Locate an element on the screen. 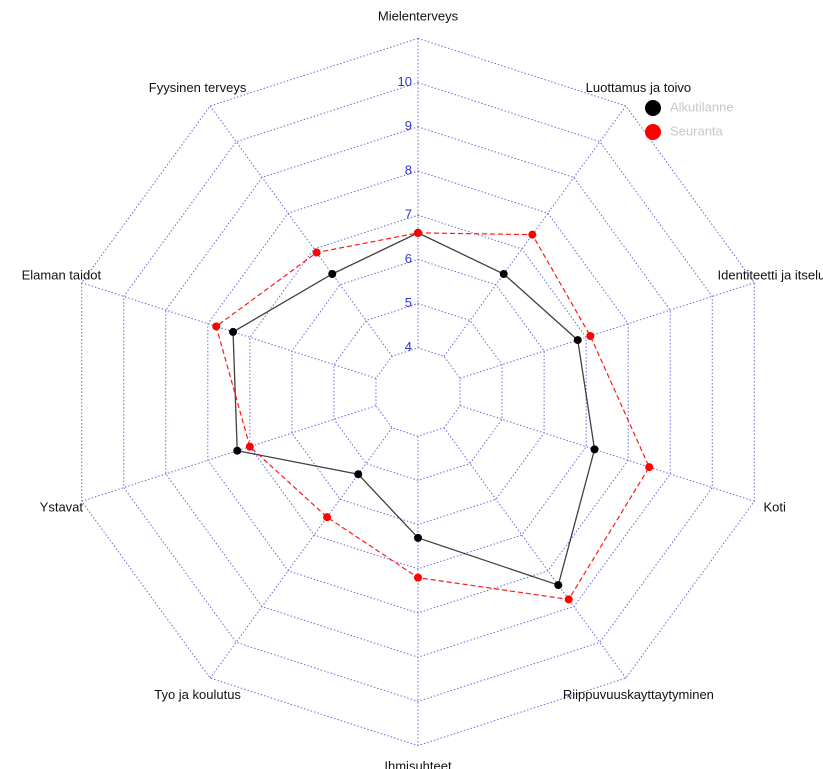  axis-label: Mielenterveys is located at coordinates (418, 15).